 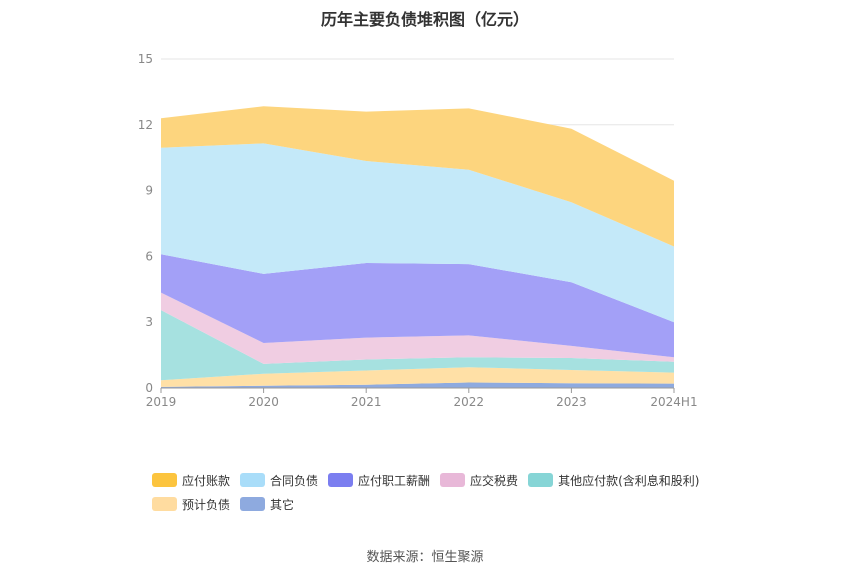 I want to click on legend-label: 预计负债, so click(x=206, y=504).